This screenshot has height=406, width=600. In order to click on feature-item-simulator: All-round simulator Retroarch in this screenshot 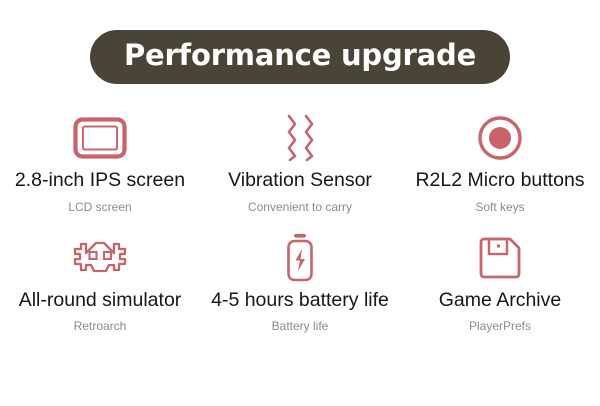, I will do `click(100, 283)`.